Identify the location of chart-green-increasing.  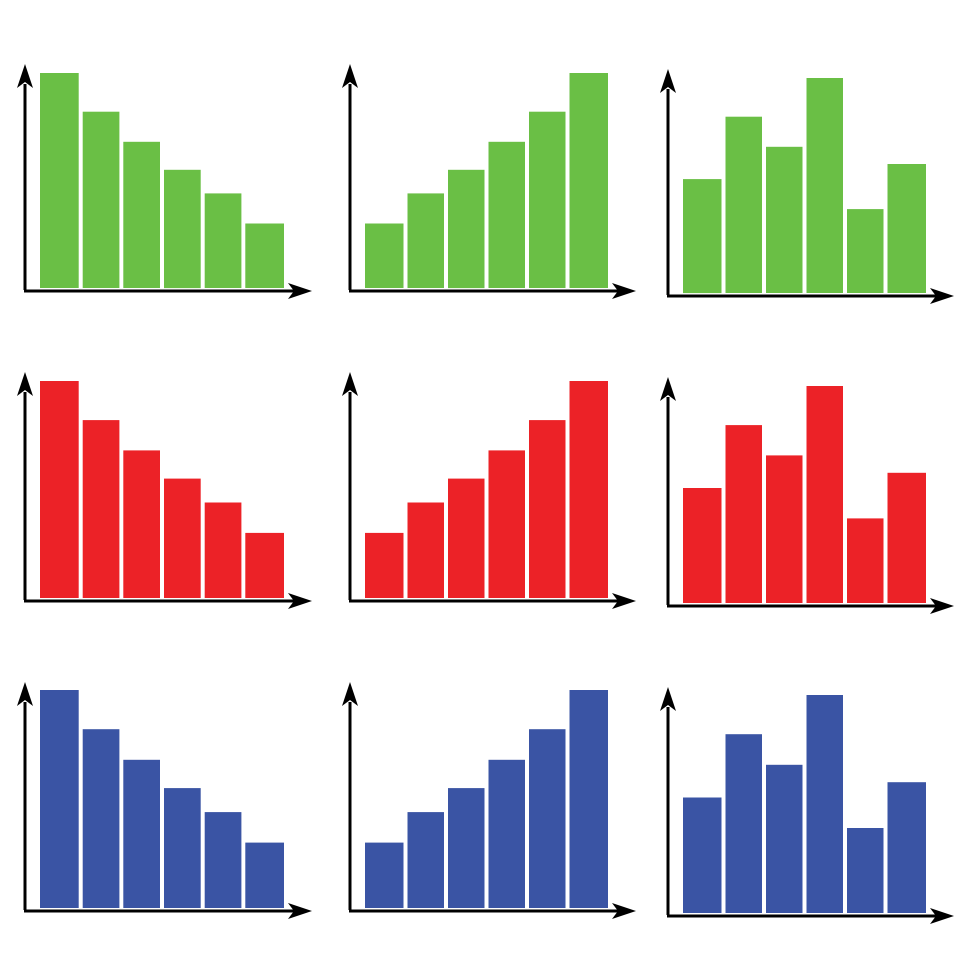
(489, 181).